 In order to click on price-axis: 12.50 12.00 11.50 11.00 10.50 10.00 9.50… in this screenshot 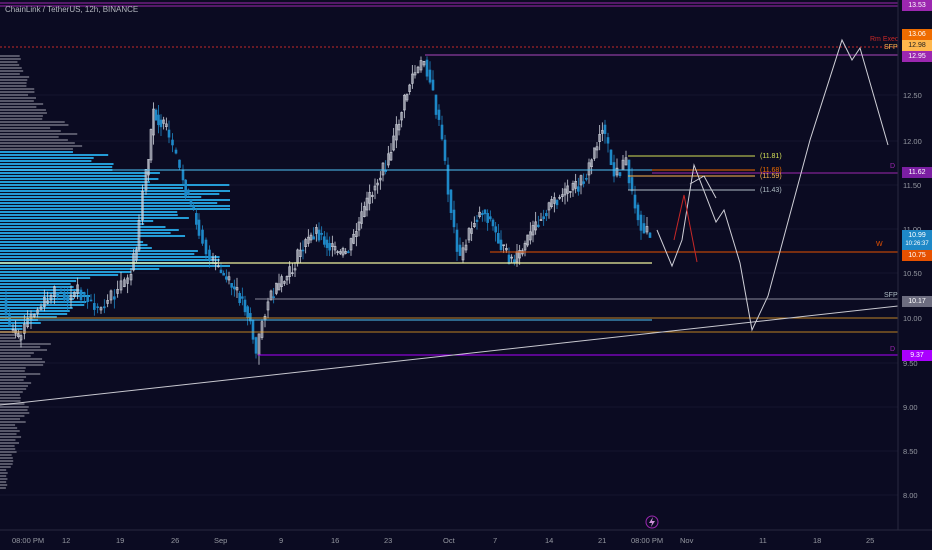, I will do `click(909, 265)`.